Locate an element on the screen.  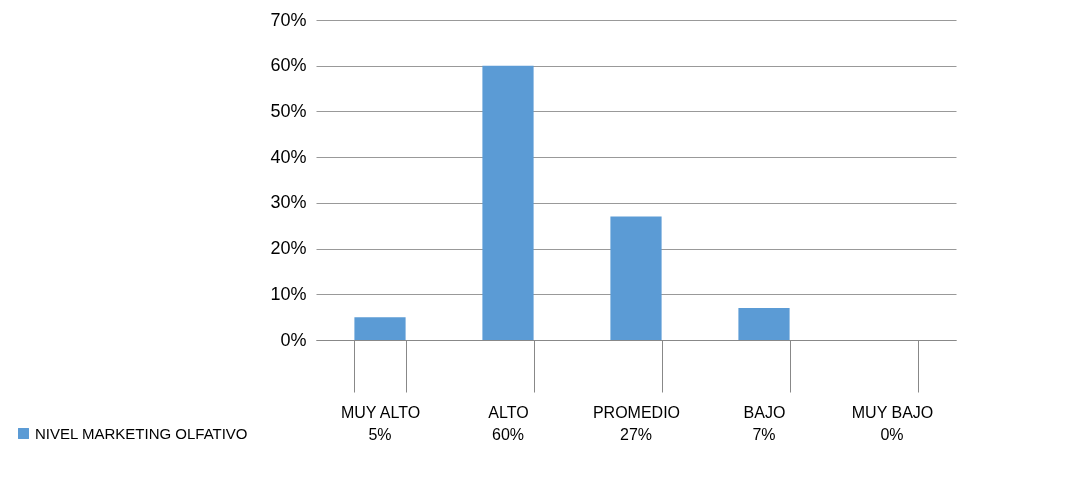
y-tick-label: 10% is located at coordinates (288, 293).